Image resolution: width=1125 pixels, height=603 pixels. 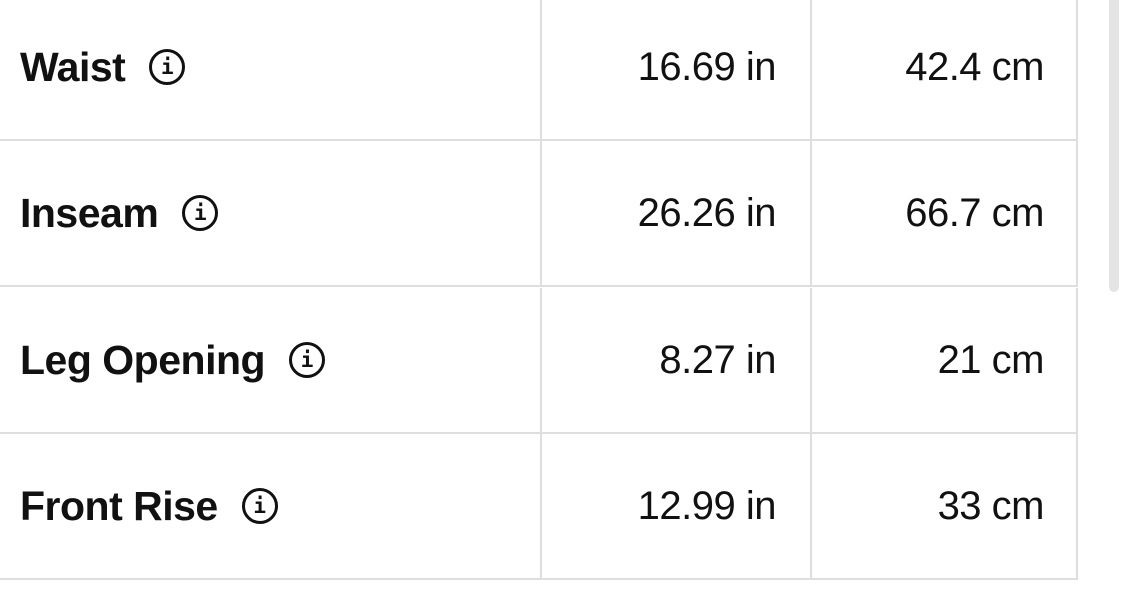 What do you see at coordinates (143, 359) in the screenshot?
I see `measurement-label: Leg Opening` at bounding box center [143, 359].